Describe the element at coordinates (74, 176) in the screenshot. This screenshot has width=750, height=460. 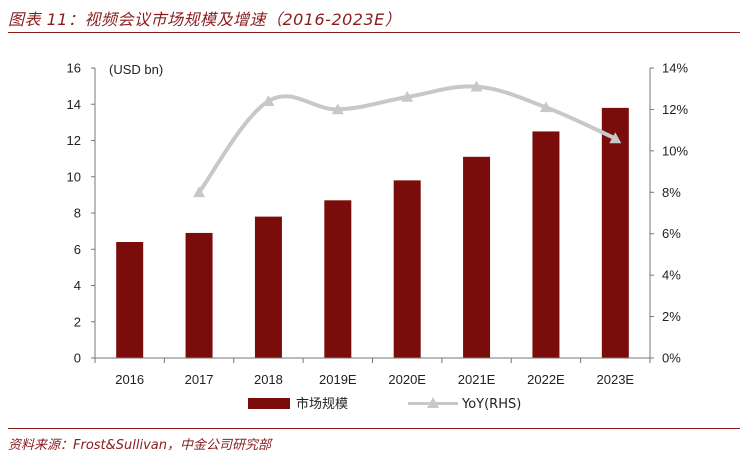
I see `left-tick-label: 10` at that location.